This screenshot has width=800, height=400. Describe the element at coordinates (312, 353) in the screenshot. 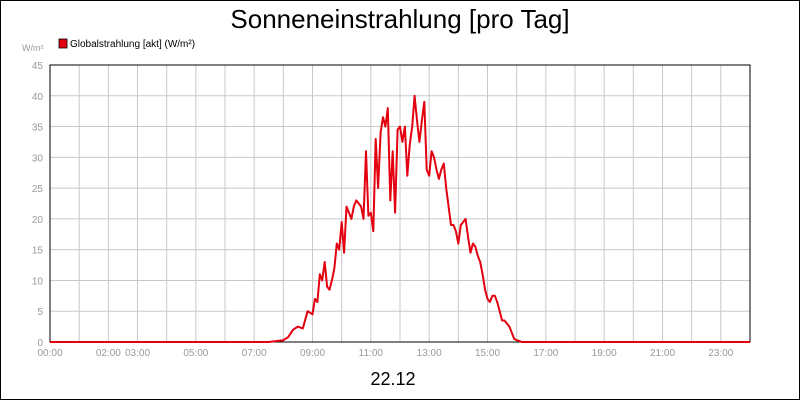

I see `x-tick-label: 09:00` at that location.